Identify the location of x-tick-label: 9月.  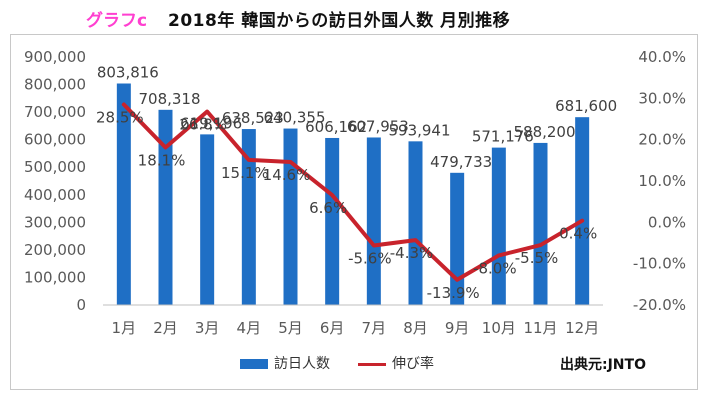
(457, 328).